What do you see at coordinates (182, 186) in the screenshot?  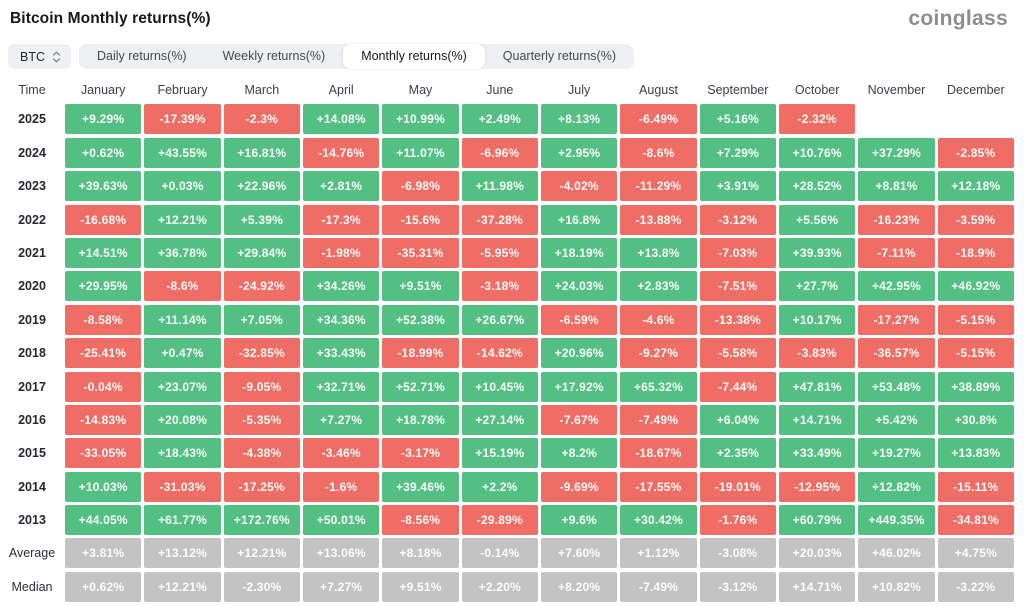 I see `cell-2023-february: +0.03%` at bounding box center [182, 186].